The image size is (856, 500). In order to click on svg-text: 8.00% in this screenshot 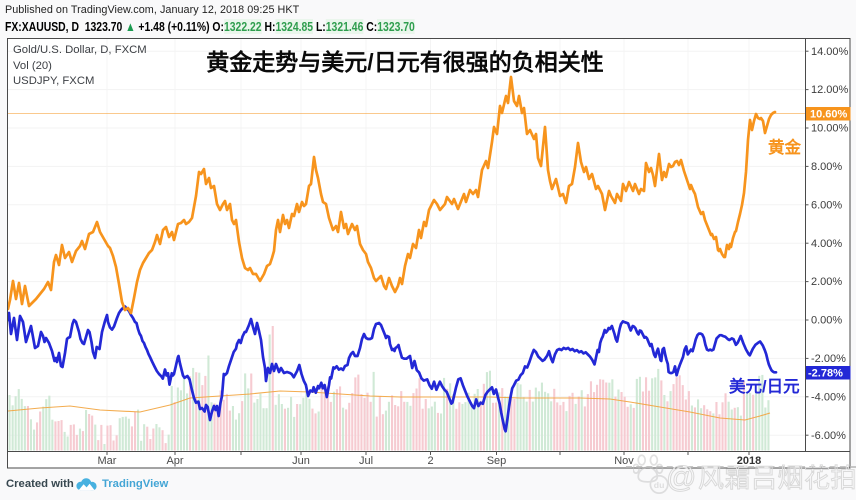, I will do `click(826, 167)`.